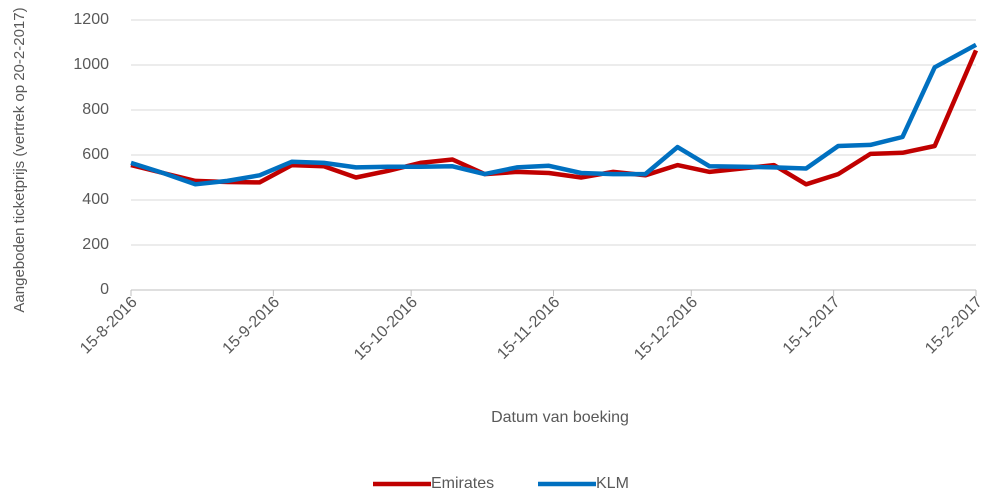  Describe the element at coordinates (104, 289) in the screenshot. I see `y-tick-label: 0` at that location.